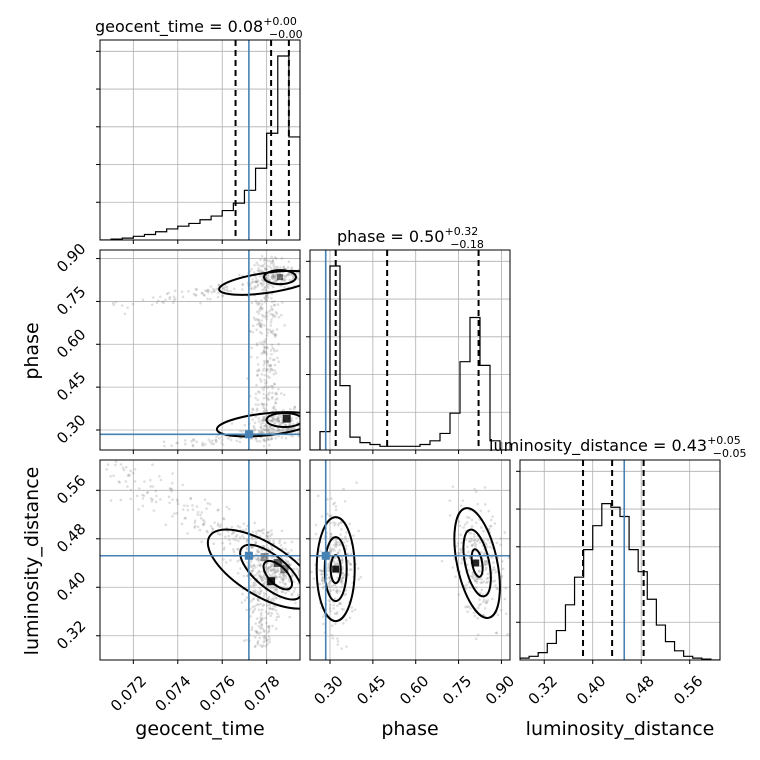 The height and width of the screenshot is (760, 760). What do you see at coordinates (200, 560) in the screenshot?
I see `frame-geocent_time-vs-luminosity_distance` at bounding box center [200, 560].